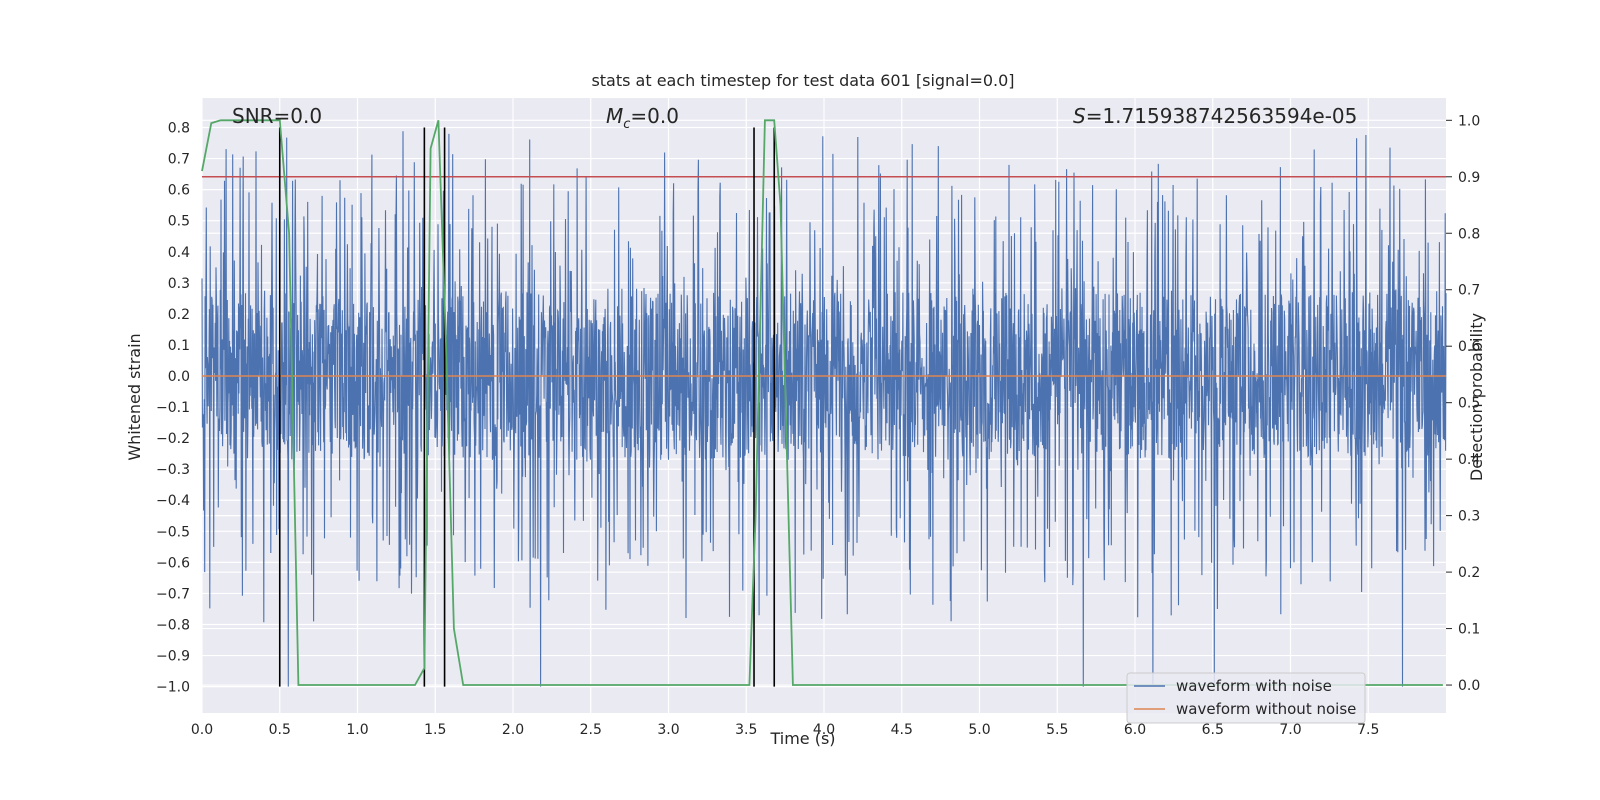 This screenshot has height=800, width=1600. I want to click on y2-axis-ticks: 1.0 0.9 0.8 0.7 0.6 0.5 0.4 0.3 0.2 0.1 0.0, so click(1463, 403).